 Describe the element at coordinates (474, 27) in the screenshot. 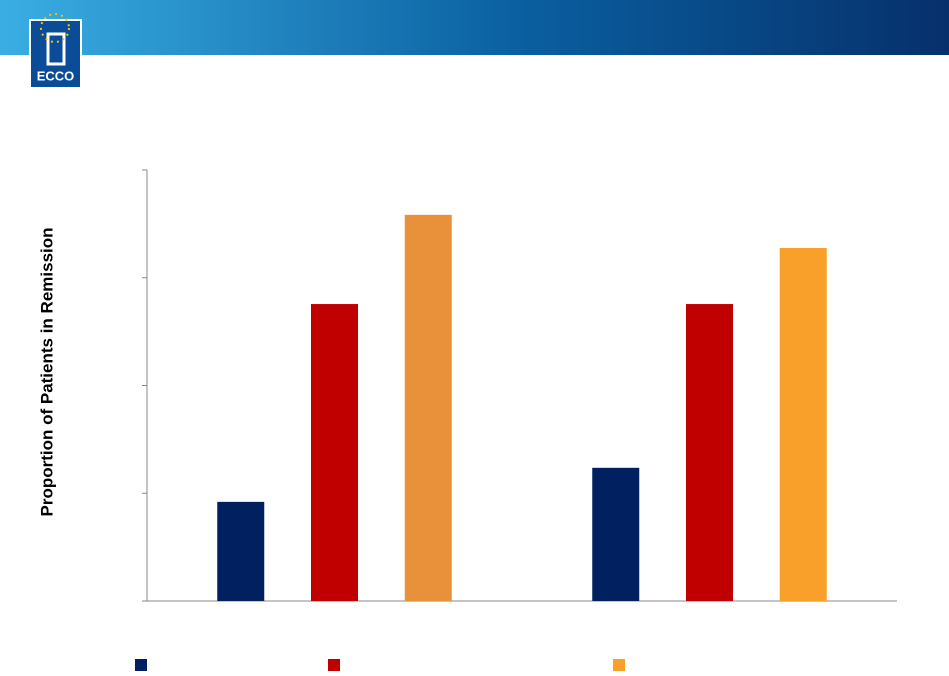

I see `header-band` at that location.